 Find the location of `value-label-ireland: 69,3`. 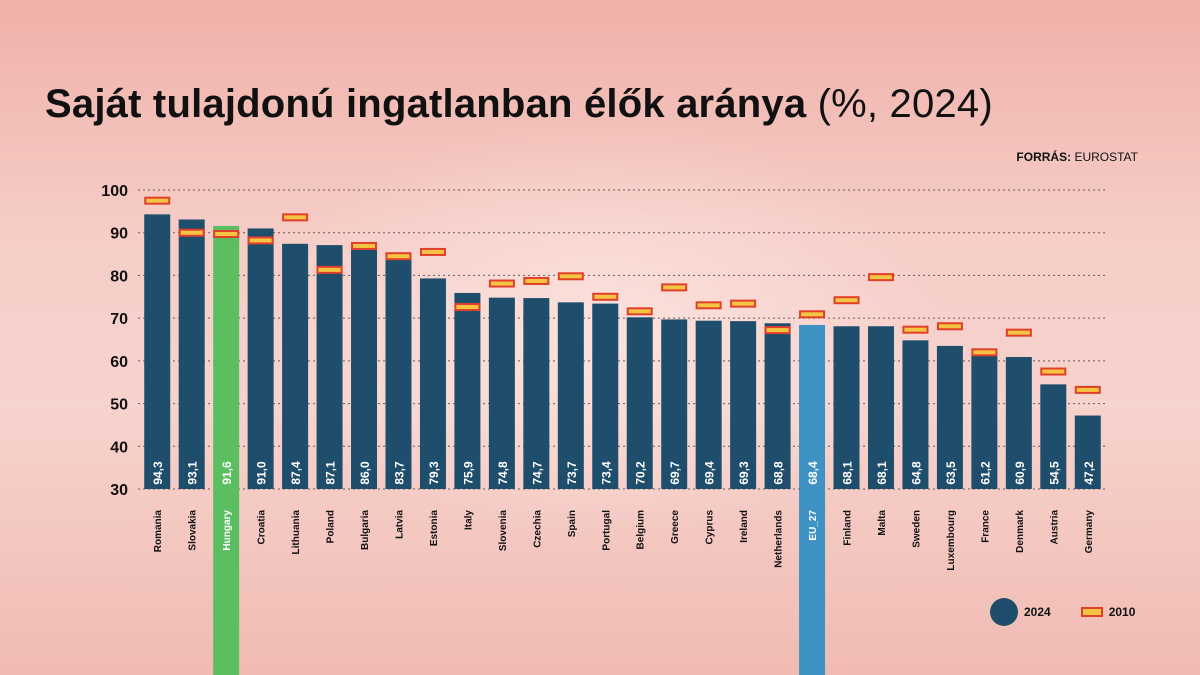

value-label-ireland: 69,3 is located at coordinates (744, 473).